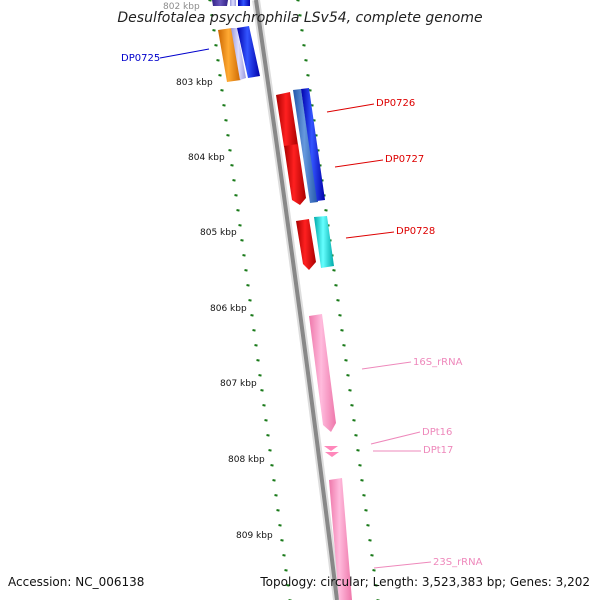 The width and height of the screenshot is (600, 605). Describe the element at coordinates (386, 365) in the screenshot. I see `leader-16s-rrna` at that location.